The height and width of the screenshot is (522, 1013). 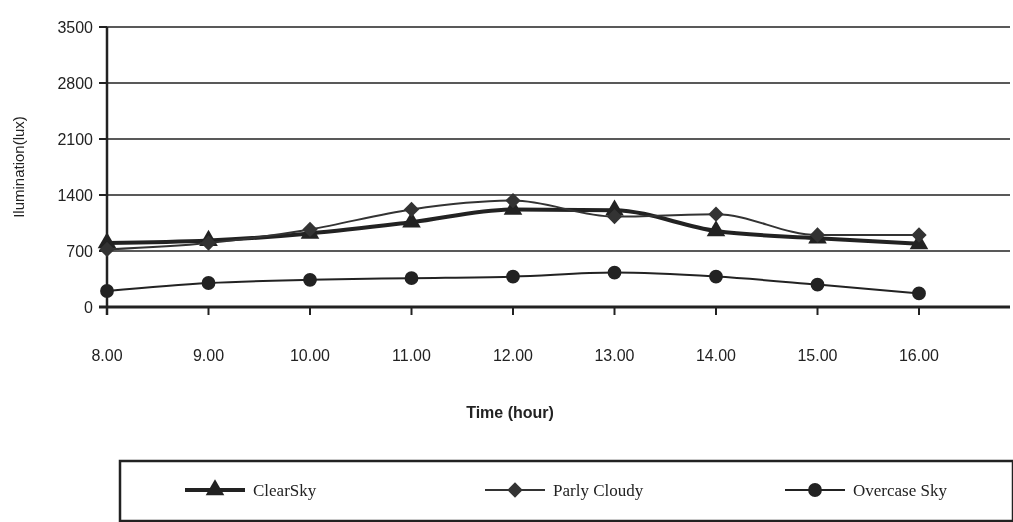 I want to click on x-tick-label: 10.00, so click(x=310, y=355).